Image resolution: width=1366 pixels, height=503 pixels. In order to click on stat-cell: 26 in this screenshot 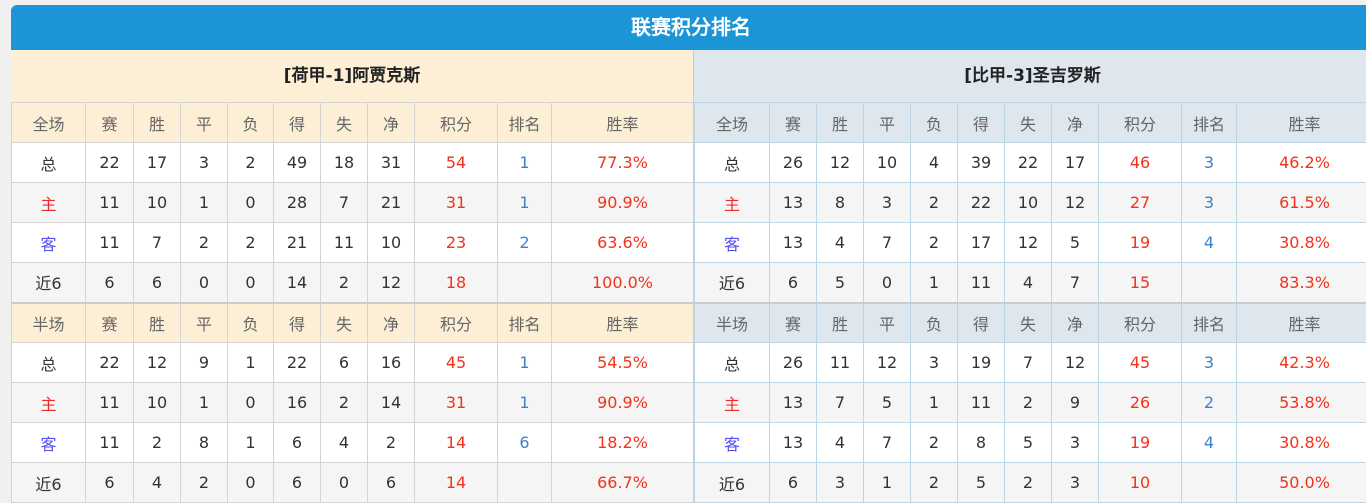, I will do `click(793, 162)`.